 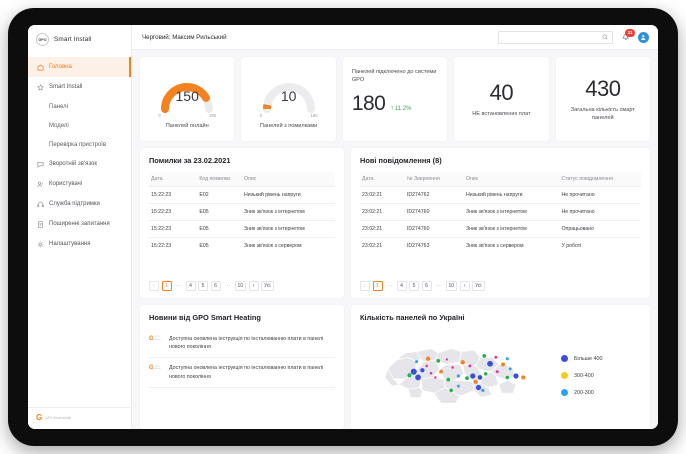 What do you see at coordinates (605, 37) in the screenshot?
I see `search-icon` at bounding box center [605, 37].